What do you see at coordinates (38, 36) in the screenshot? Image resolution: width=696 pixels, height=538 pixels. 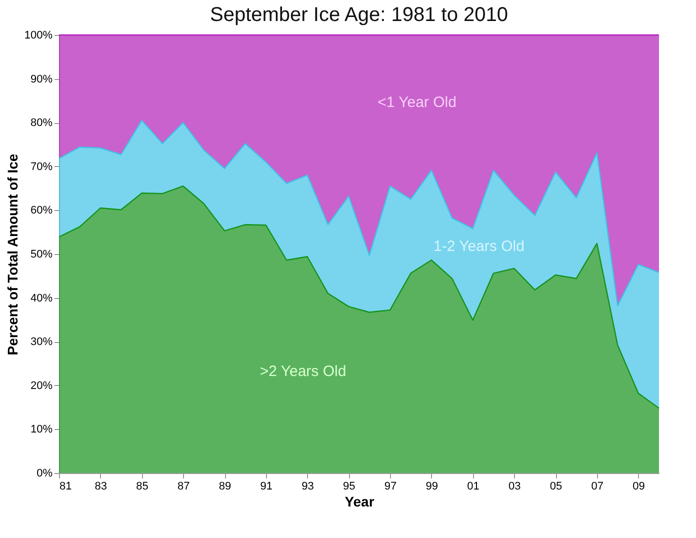 I see `y-tick-label: 100%` at bounding box center [38, 36].